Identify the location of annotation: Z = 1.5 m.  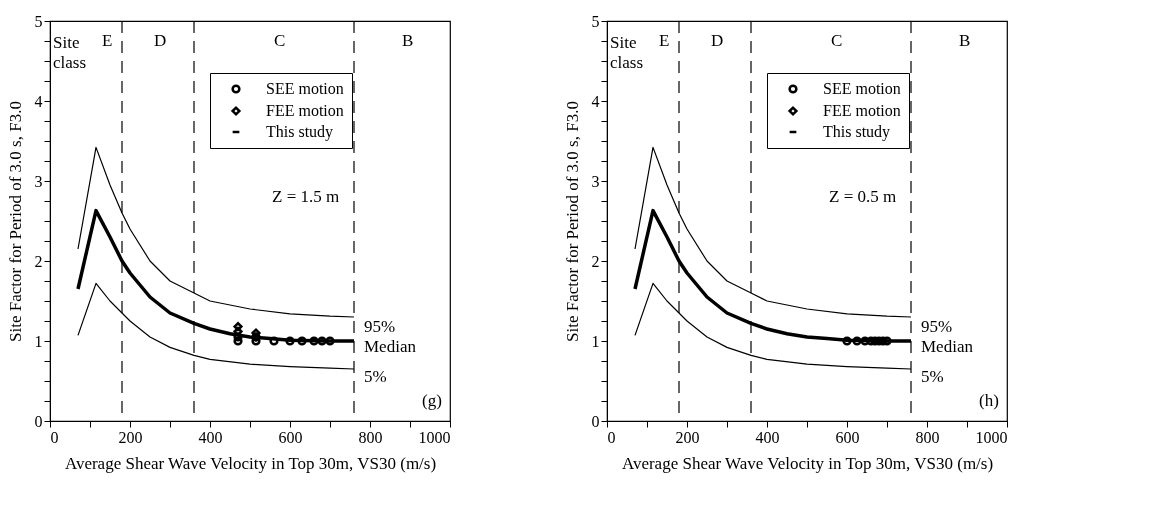
(306, 196).